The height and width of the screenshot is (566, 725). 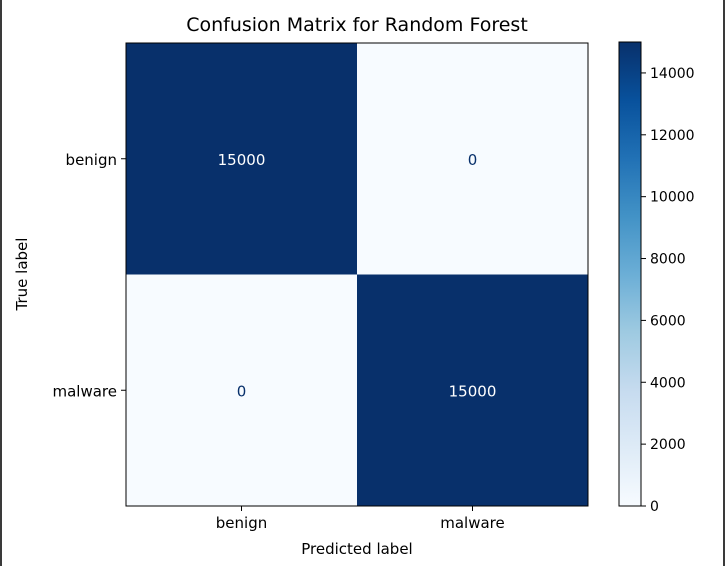 I want to click on colorbar-tick-label: 2000, so click(x=668, y=445).